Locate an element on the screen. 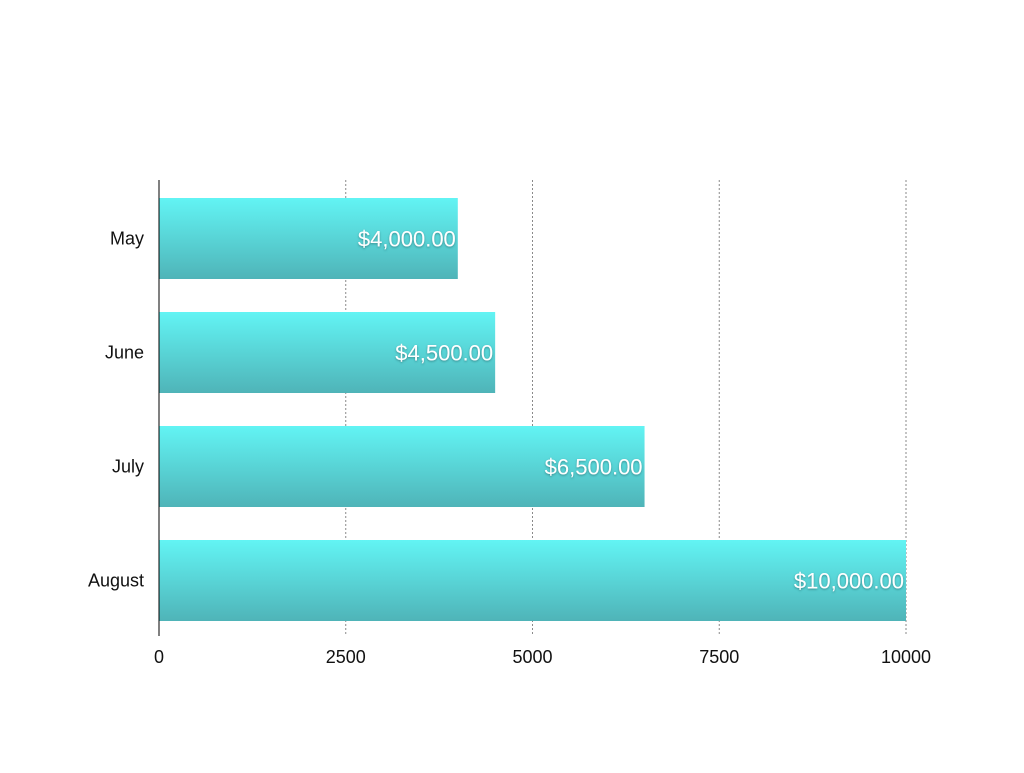  data-label-july: $6,500.00 is located at coordinates (594, 467).